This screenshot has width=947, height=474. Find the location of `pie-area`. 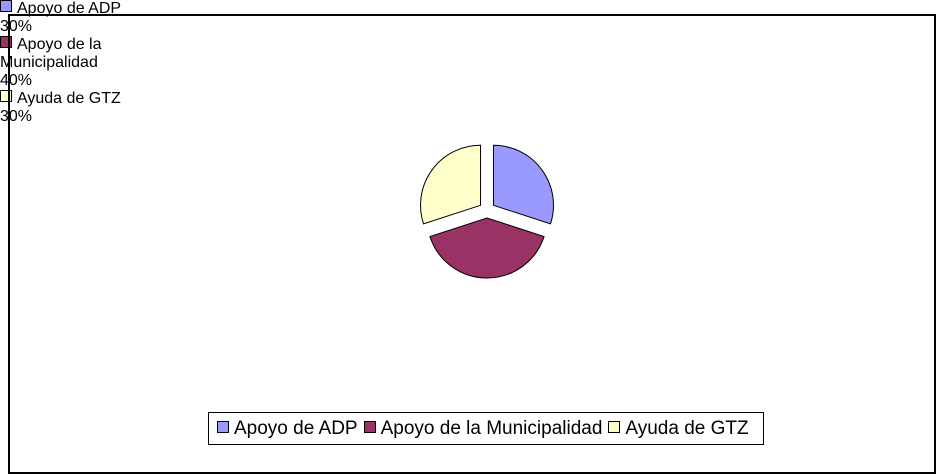

pie-area is located at coordinates (487, 211).